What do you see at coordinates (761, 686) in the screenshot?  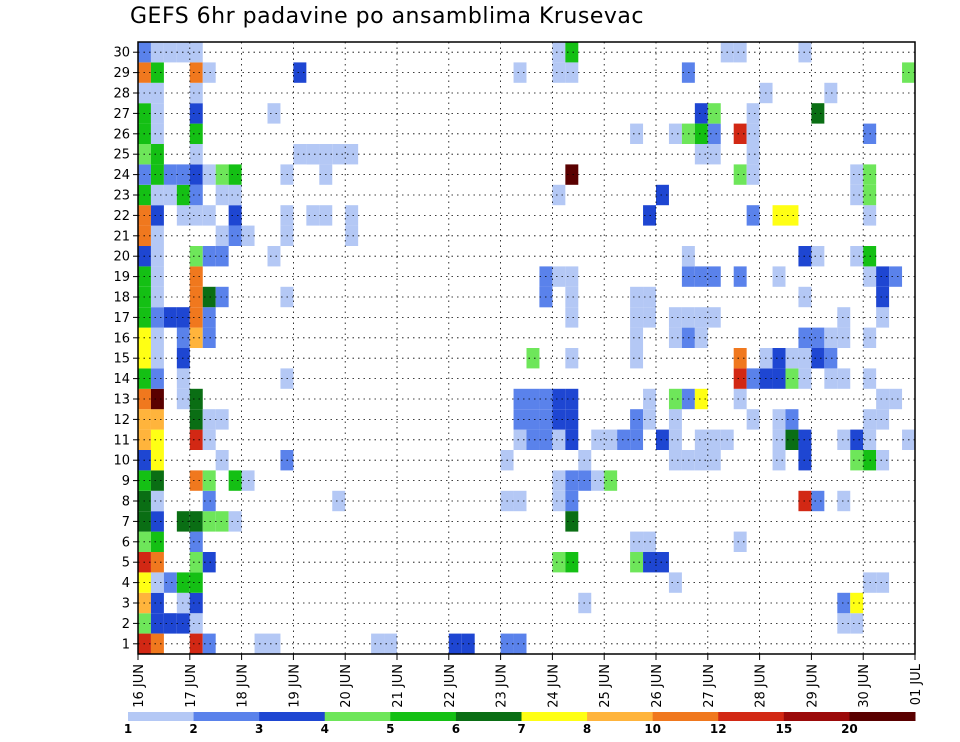 I see `x-tick-label: 28 JUN` at bounding box center [761, 686].